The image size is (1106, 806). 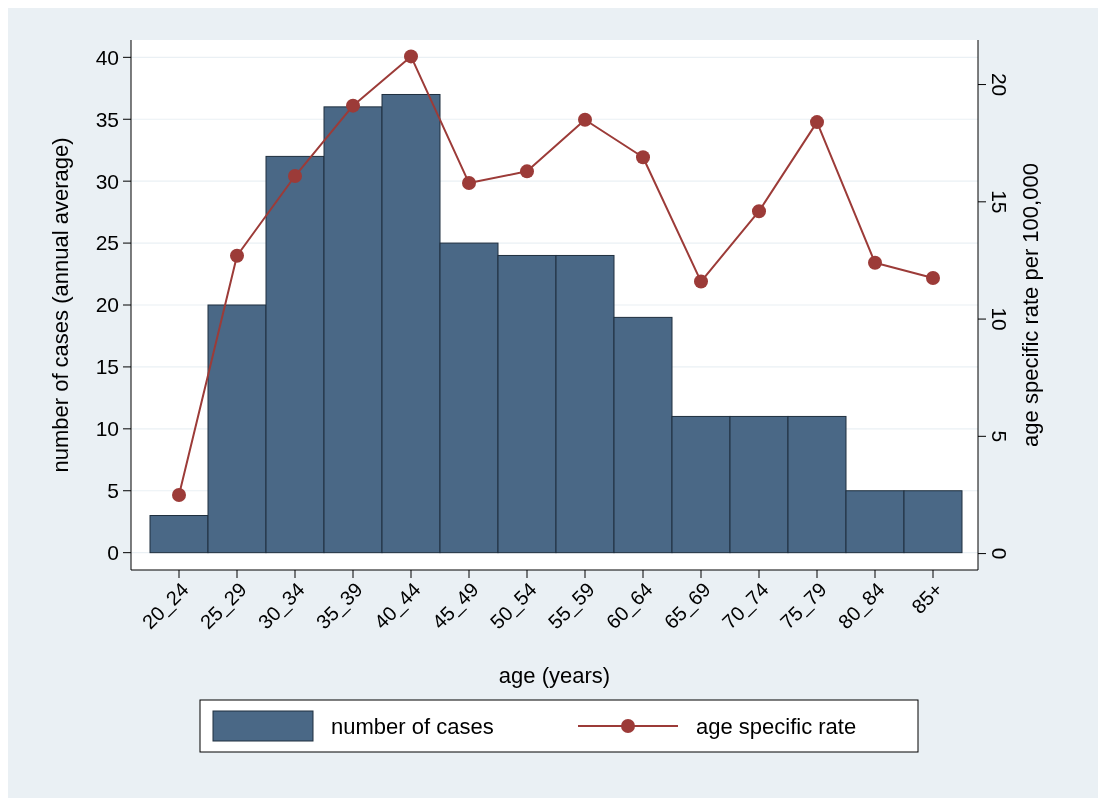 I want to click on y-tick-label: 10, so click(x=107, y=429).